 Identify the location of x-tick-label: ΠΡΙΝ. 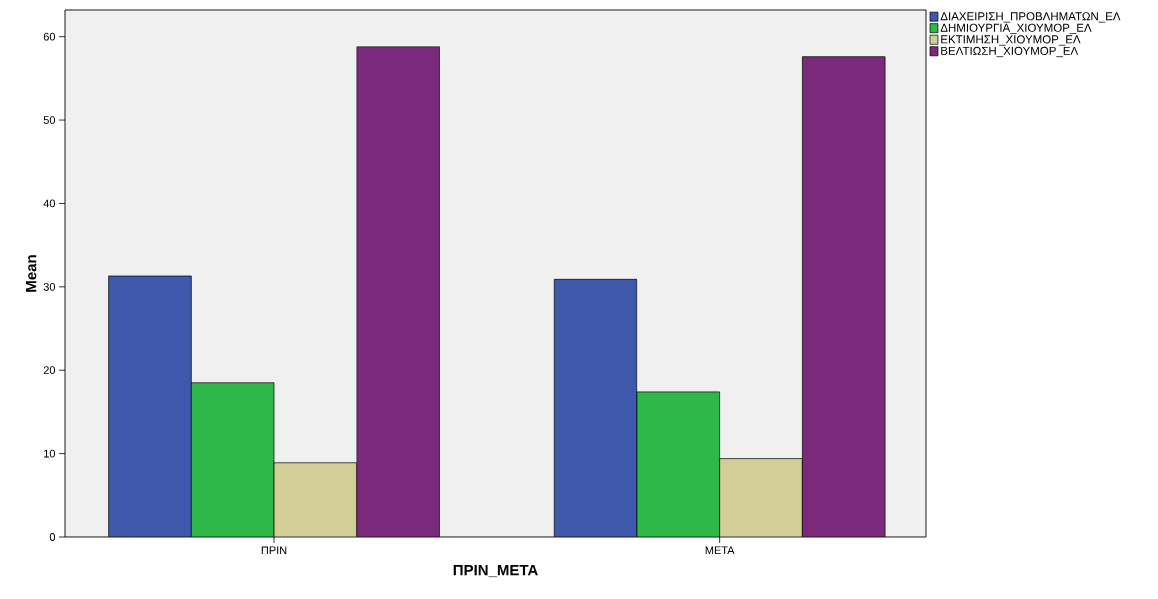
(274, 550).